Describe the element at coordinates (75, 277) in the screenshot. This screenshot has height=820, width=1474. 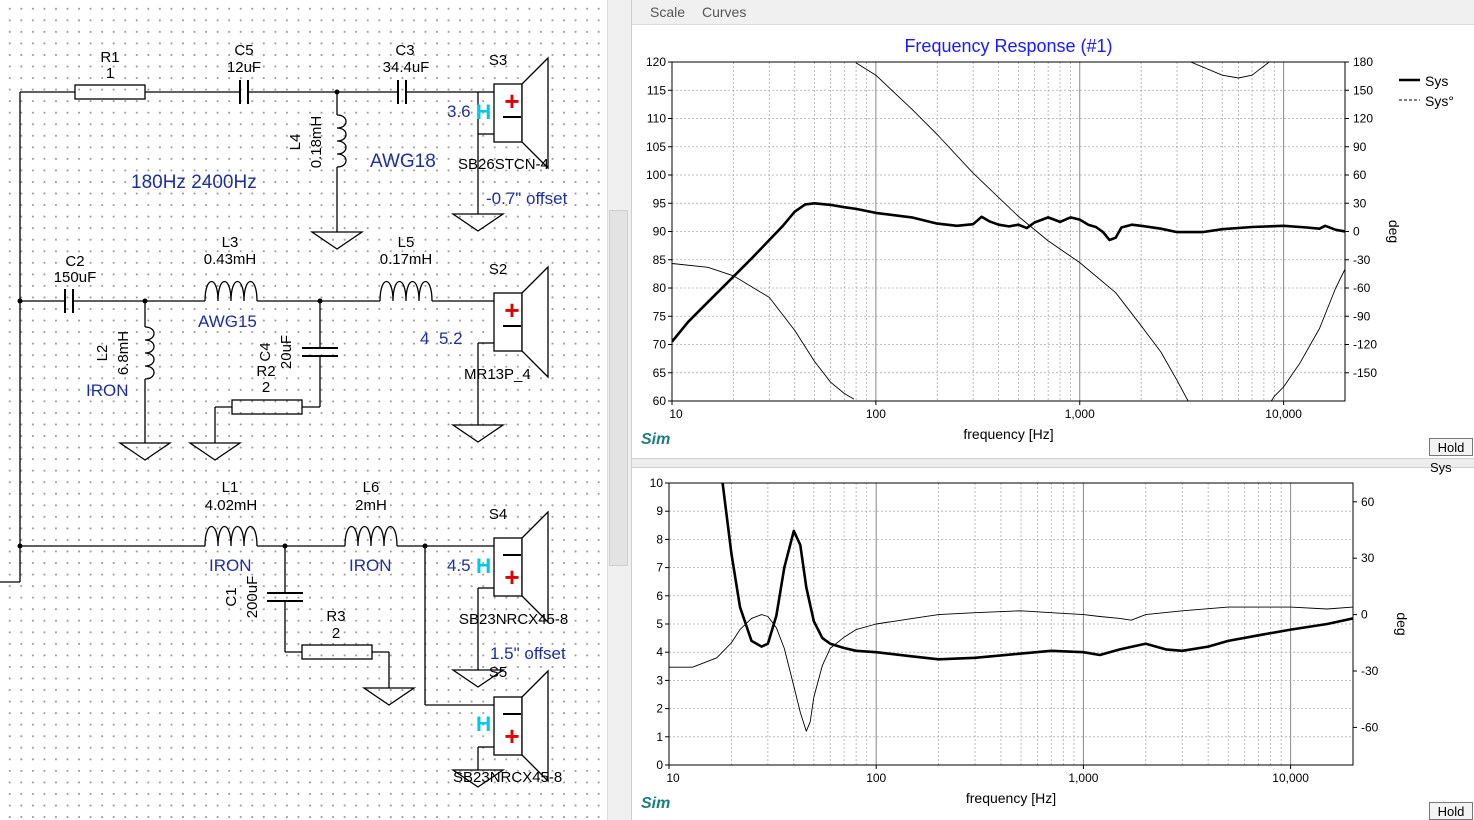
I see `c2-value: 150uF` at that location.